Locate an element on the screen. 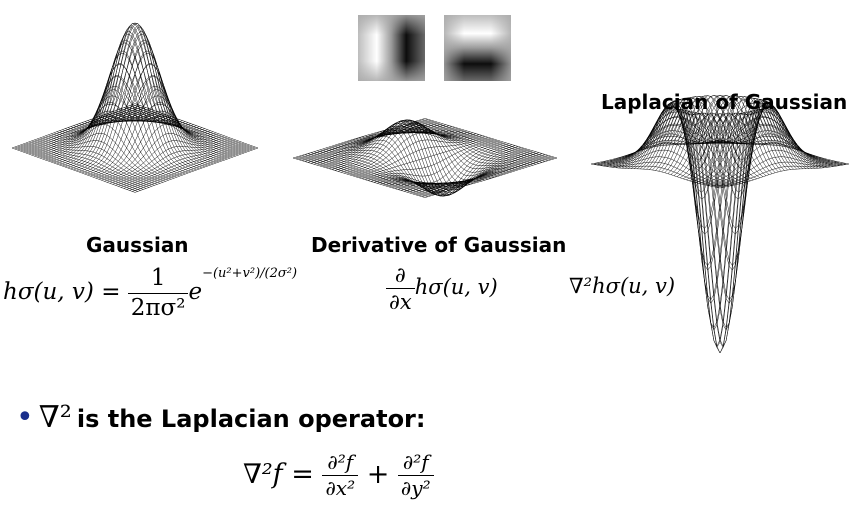 Image resolution: width=853 pixels, height=523 pixels. gaussian-formula-denominator: 2πσ² is located at coordinates (158, 307).